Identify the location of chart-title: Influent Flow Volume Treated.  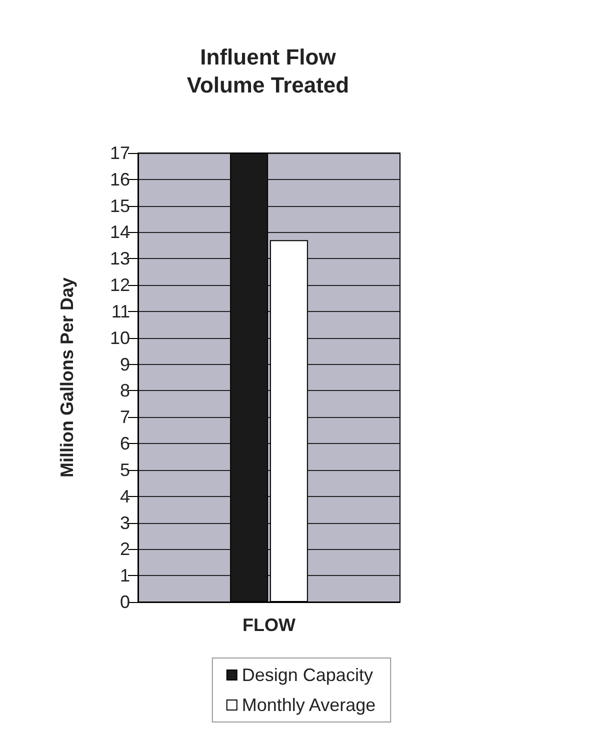
(268, 71).